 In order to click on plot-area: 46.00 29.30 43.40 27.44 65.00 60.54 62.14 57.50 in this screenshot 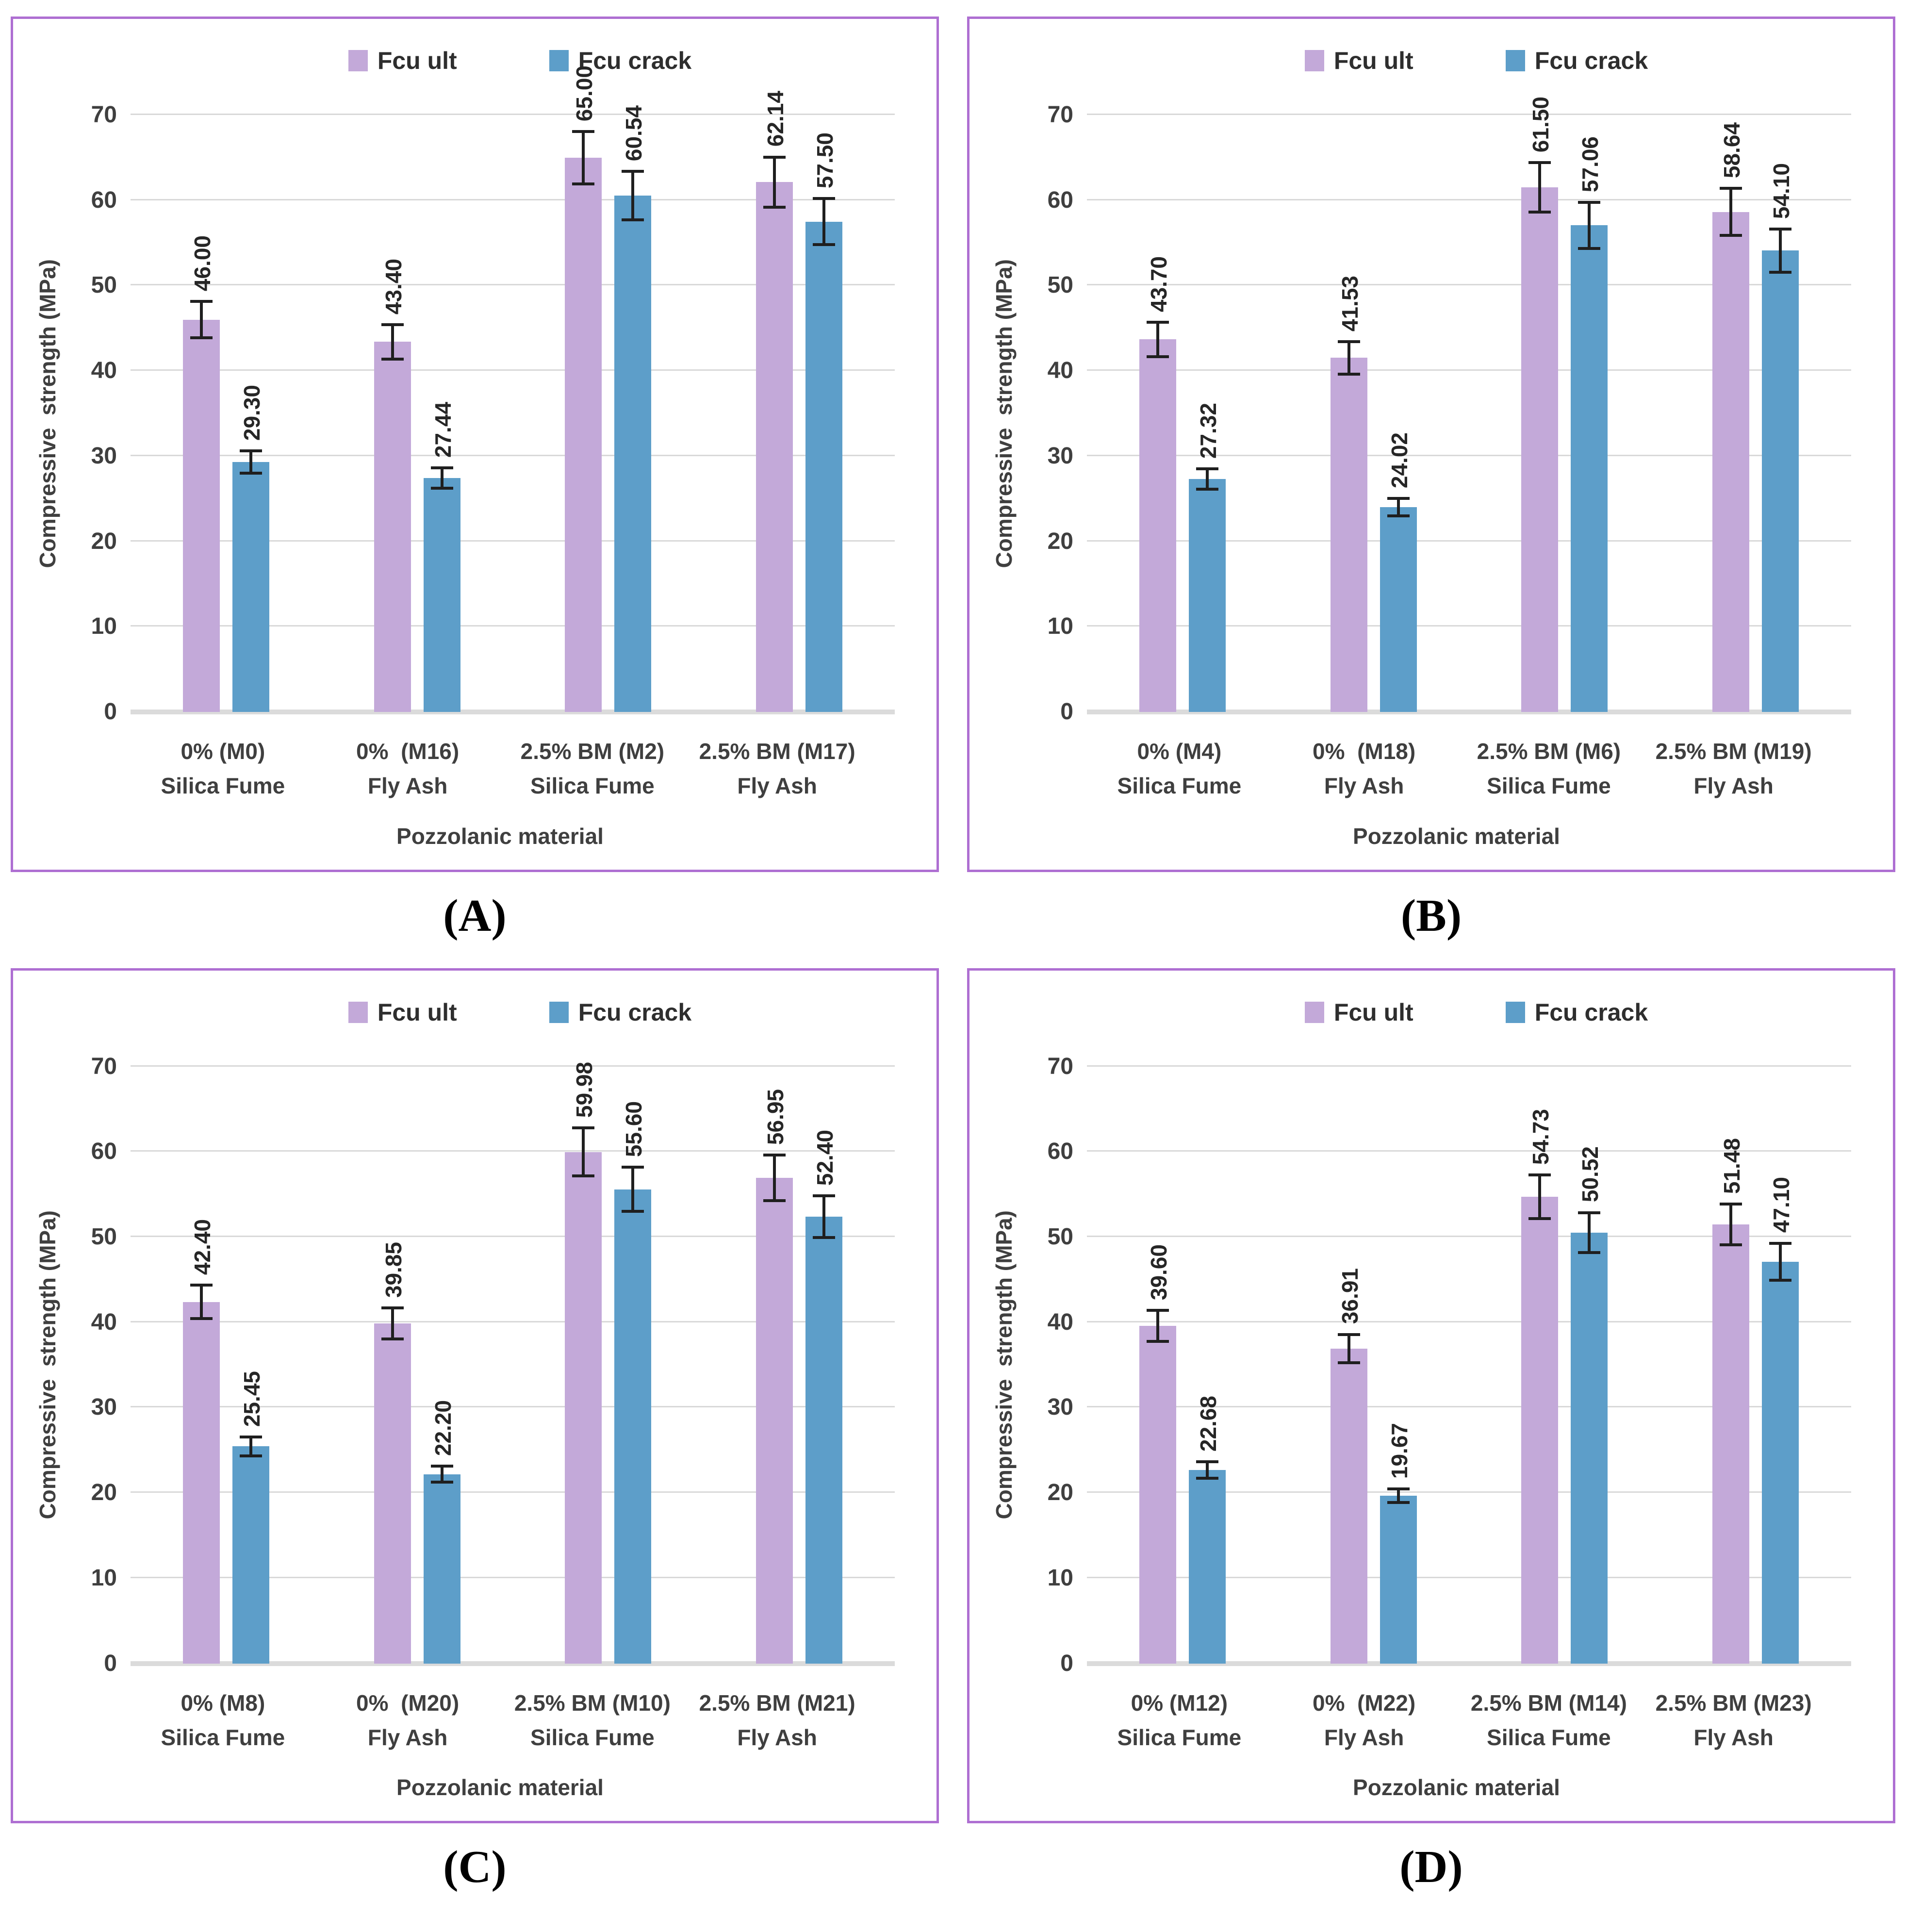, I will do `click(513, 390)`.